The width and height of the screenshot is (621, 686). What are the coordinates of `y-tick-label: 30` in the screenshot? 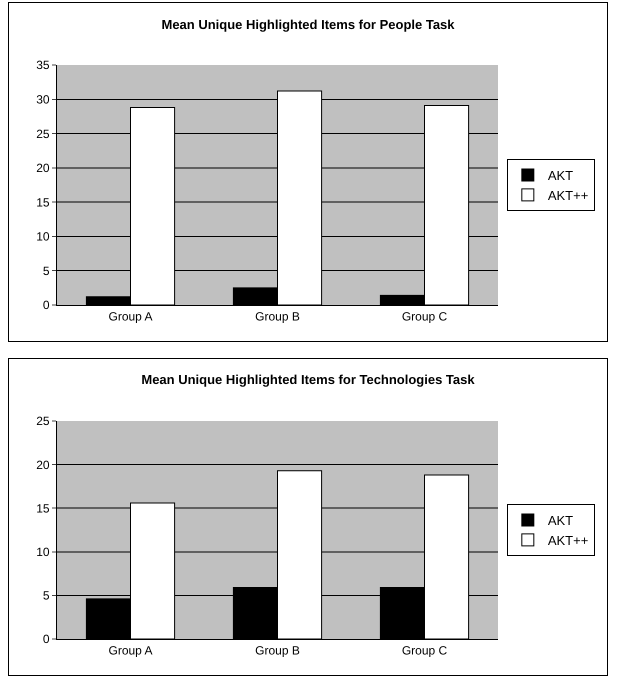 It's located at (43, 99).